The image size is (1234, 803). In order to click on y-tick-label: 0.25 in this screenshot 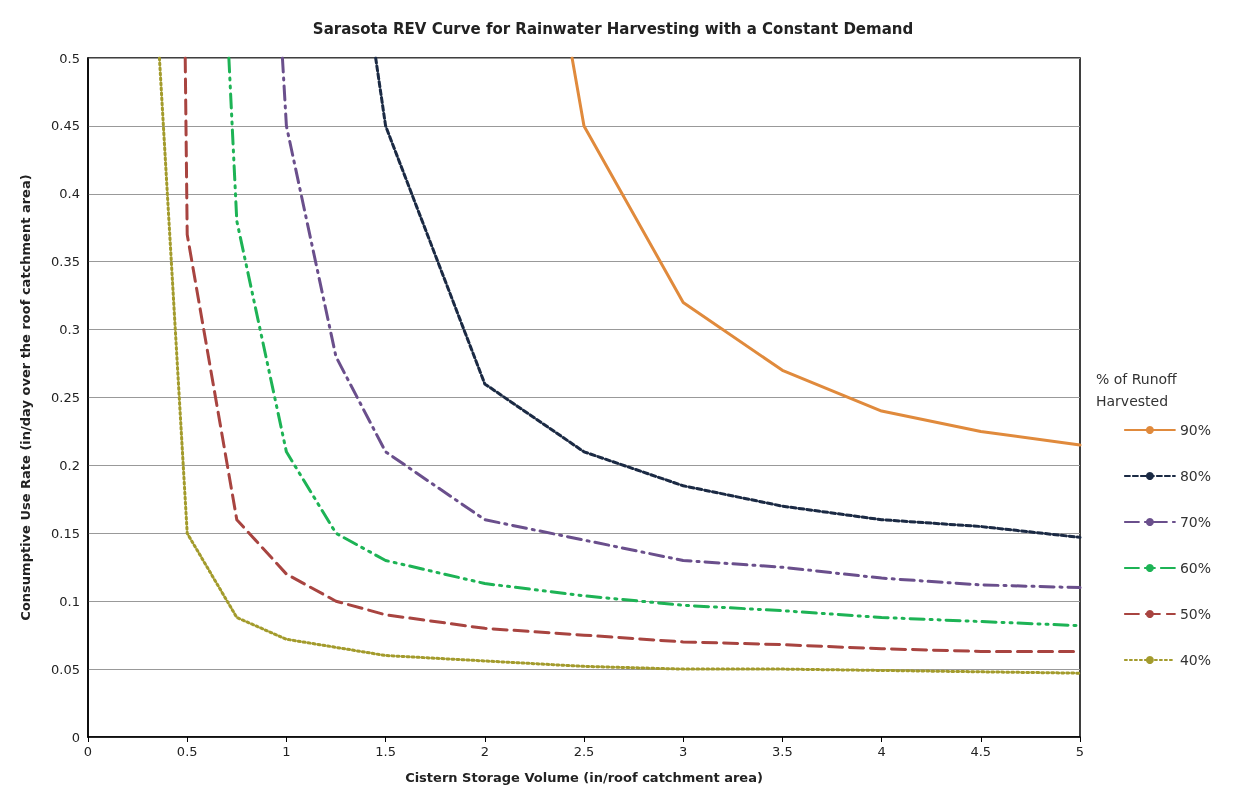, I will do `click(65, 397)`.